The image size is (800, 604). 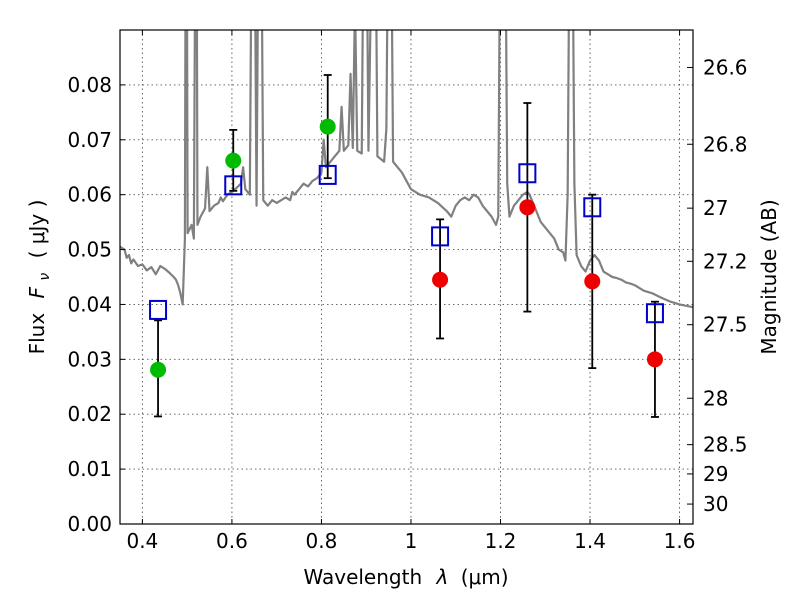 What do you see at coordinates (37, 334) in the screenshot?
I see `y-axis-title-prefix: Flux` at bounding box center [37, 334].